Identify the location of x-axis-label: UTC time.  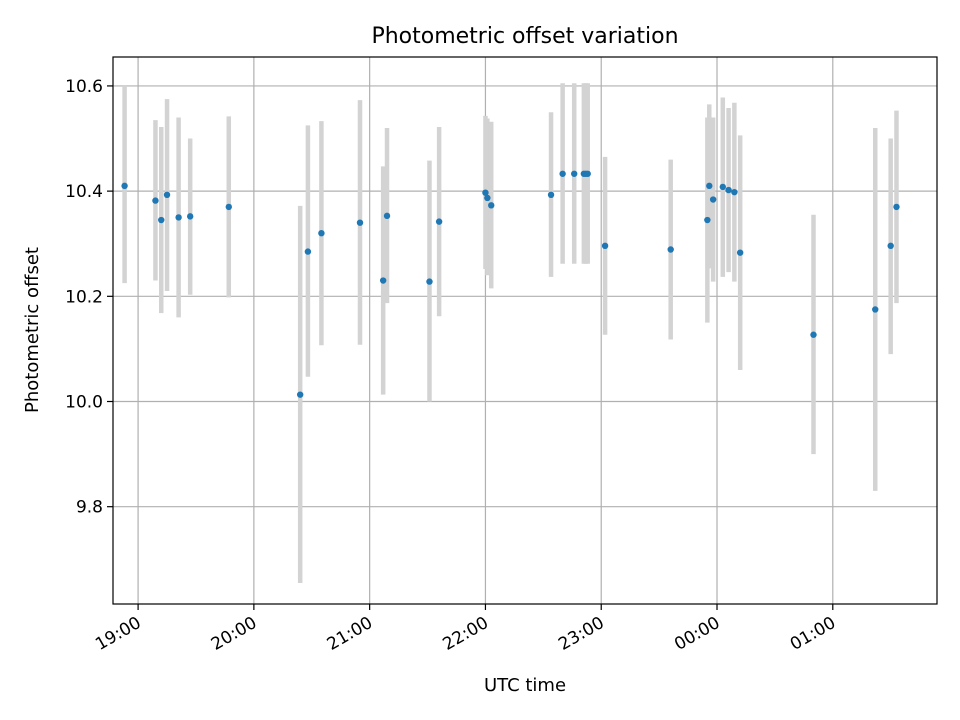
(525, 685).